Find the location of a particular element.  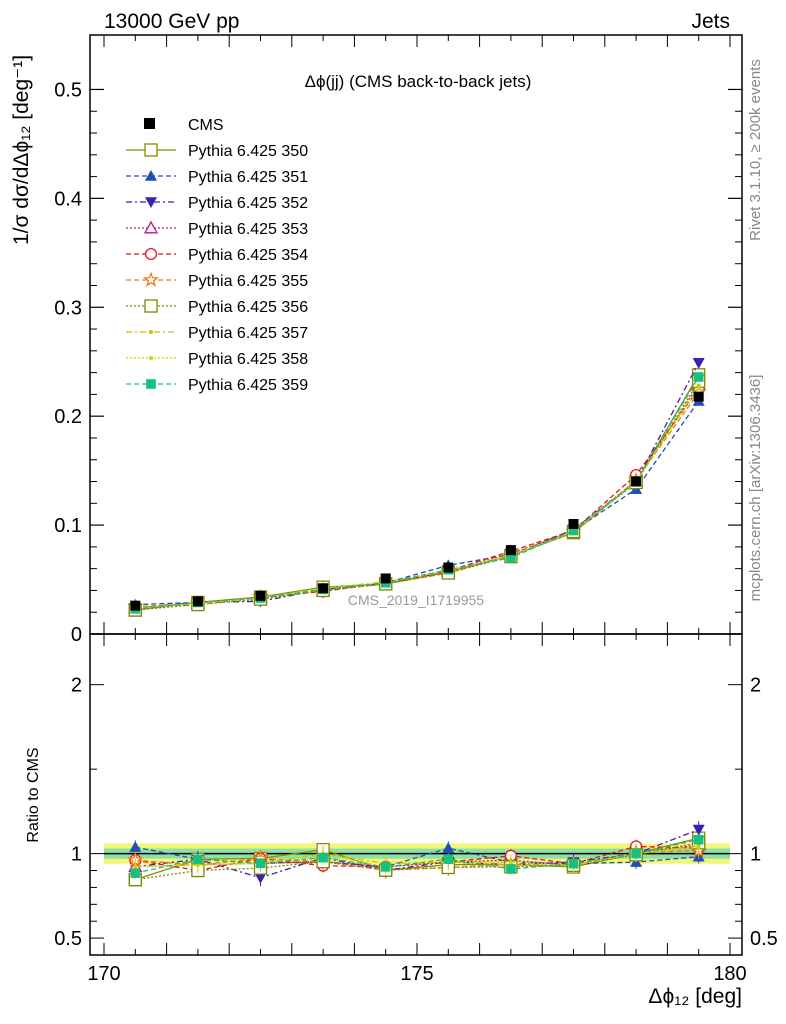

legend-351-marker is located at coordinates (151, 175).